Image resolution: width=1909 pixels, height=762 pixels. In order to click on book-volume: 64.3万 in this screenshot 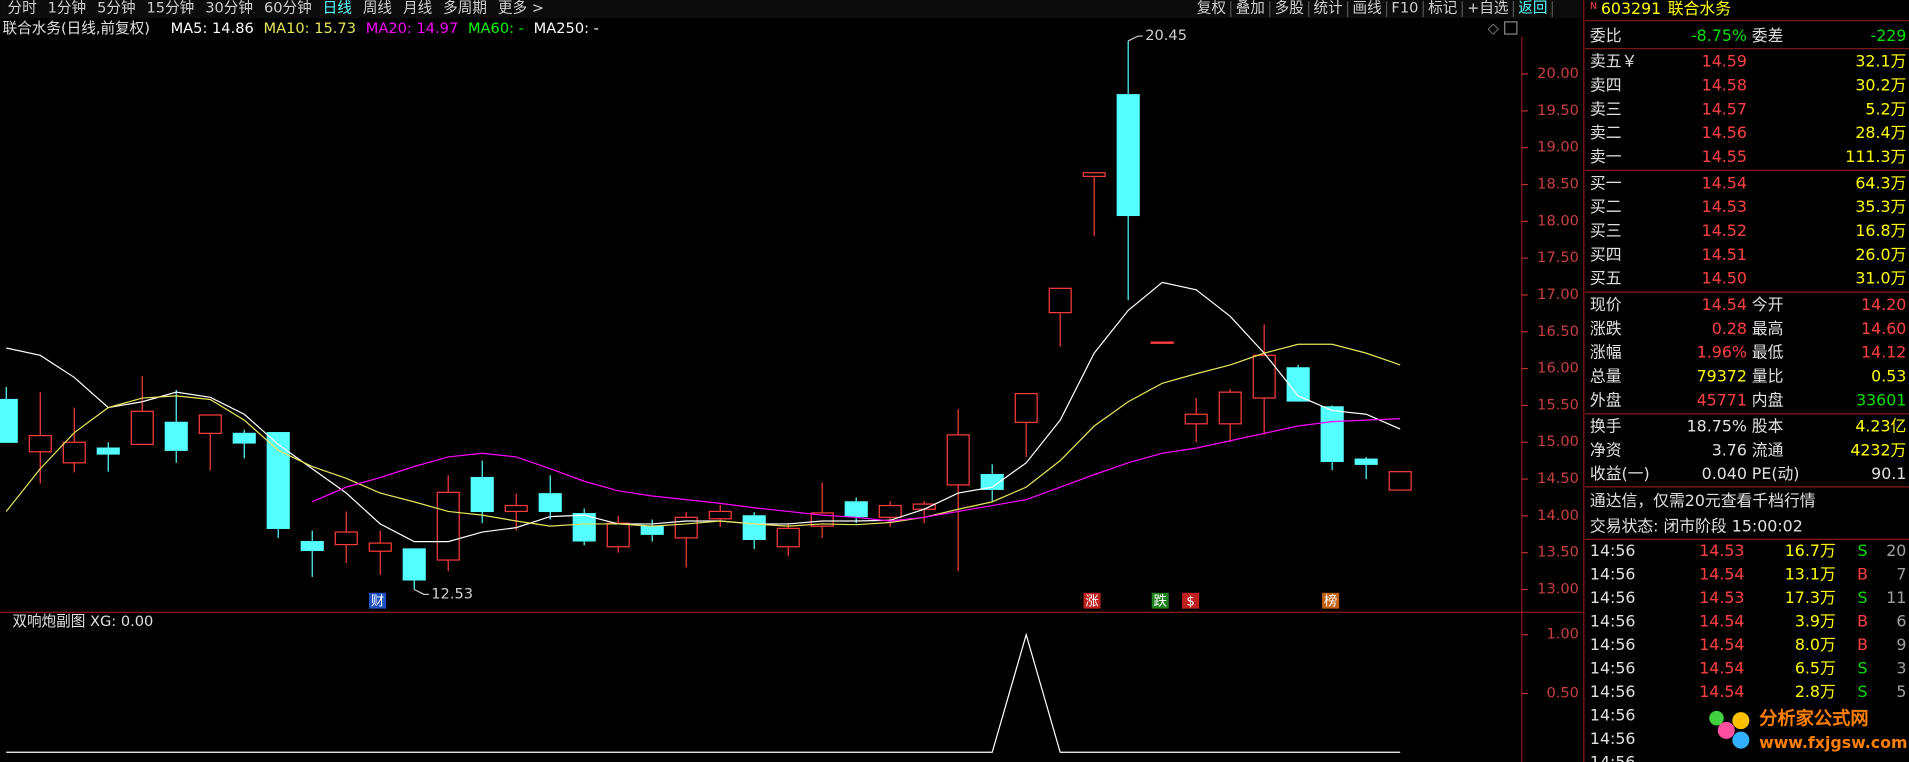, I will do `click(1880, 182)`.